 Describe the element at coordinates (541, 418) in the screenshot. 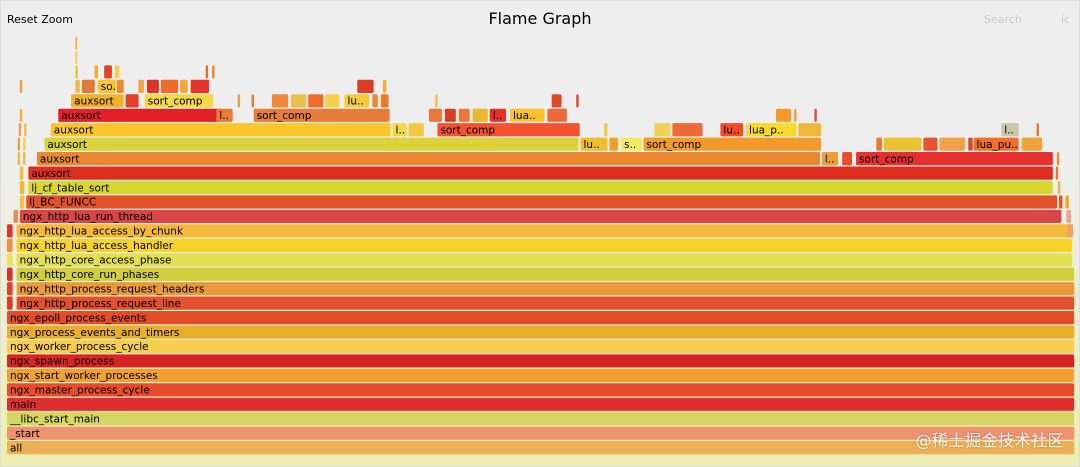

I see `frame-2-0: __libc_start_main` at that location.